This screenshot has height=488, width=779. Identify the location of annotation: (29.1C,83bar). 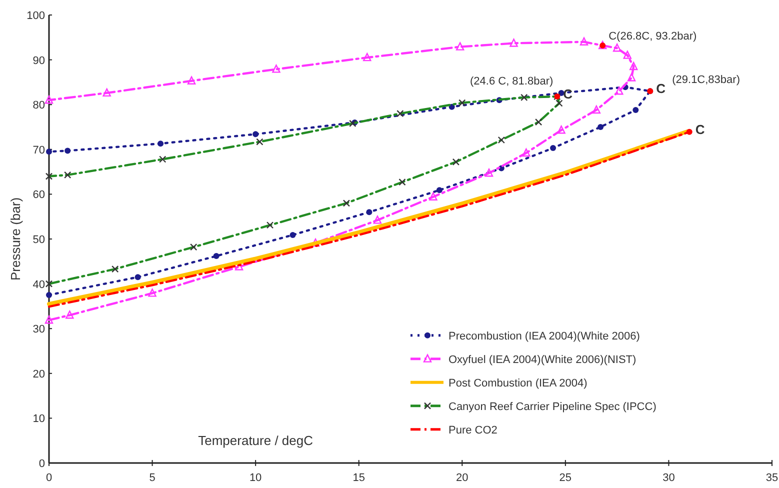
(706, 80).